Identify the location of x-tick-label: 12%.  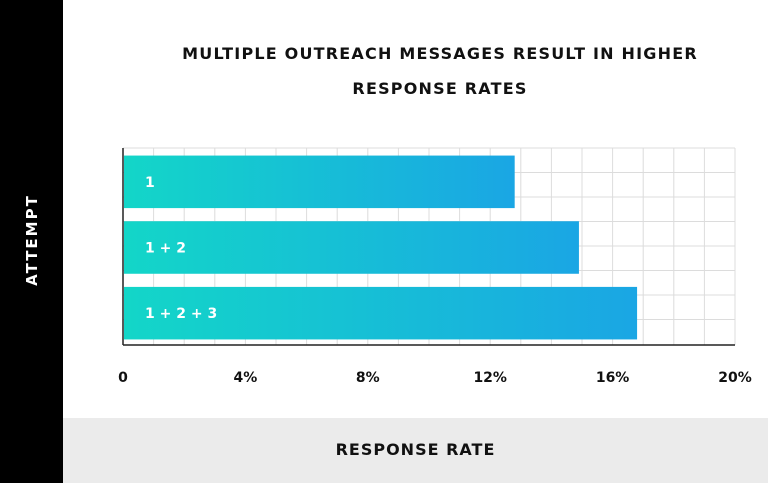
(490, 378).